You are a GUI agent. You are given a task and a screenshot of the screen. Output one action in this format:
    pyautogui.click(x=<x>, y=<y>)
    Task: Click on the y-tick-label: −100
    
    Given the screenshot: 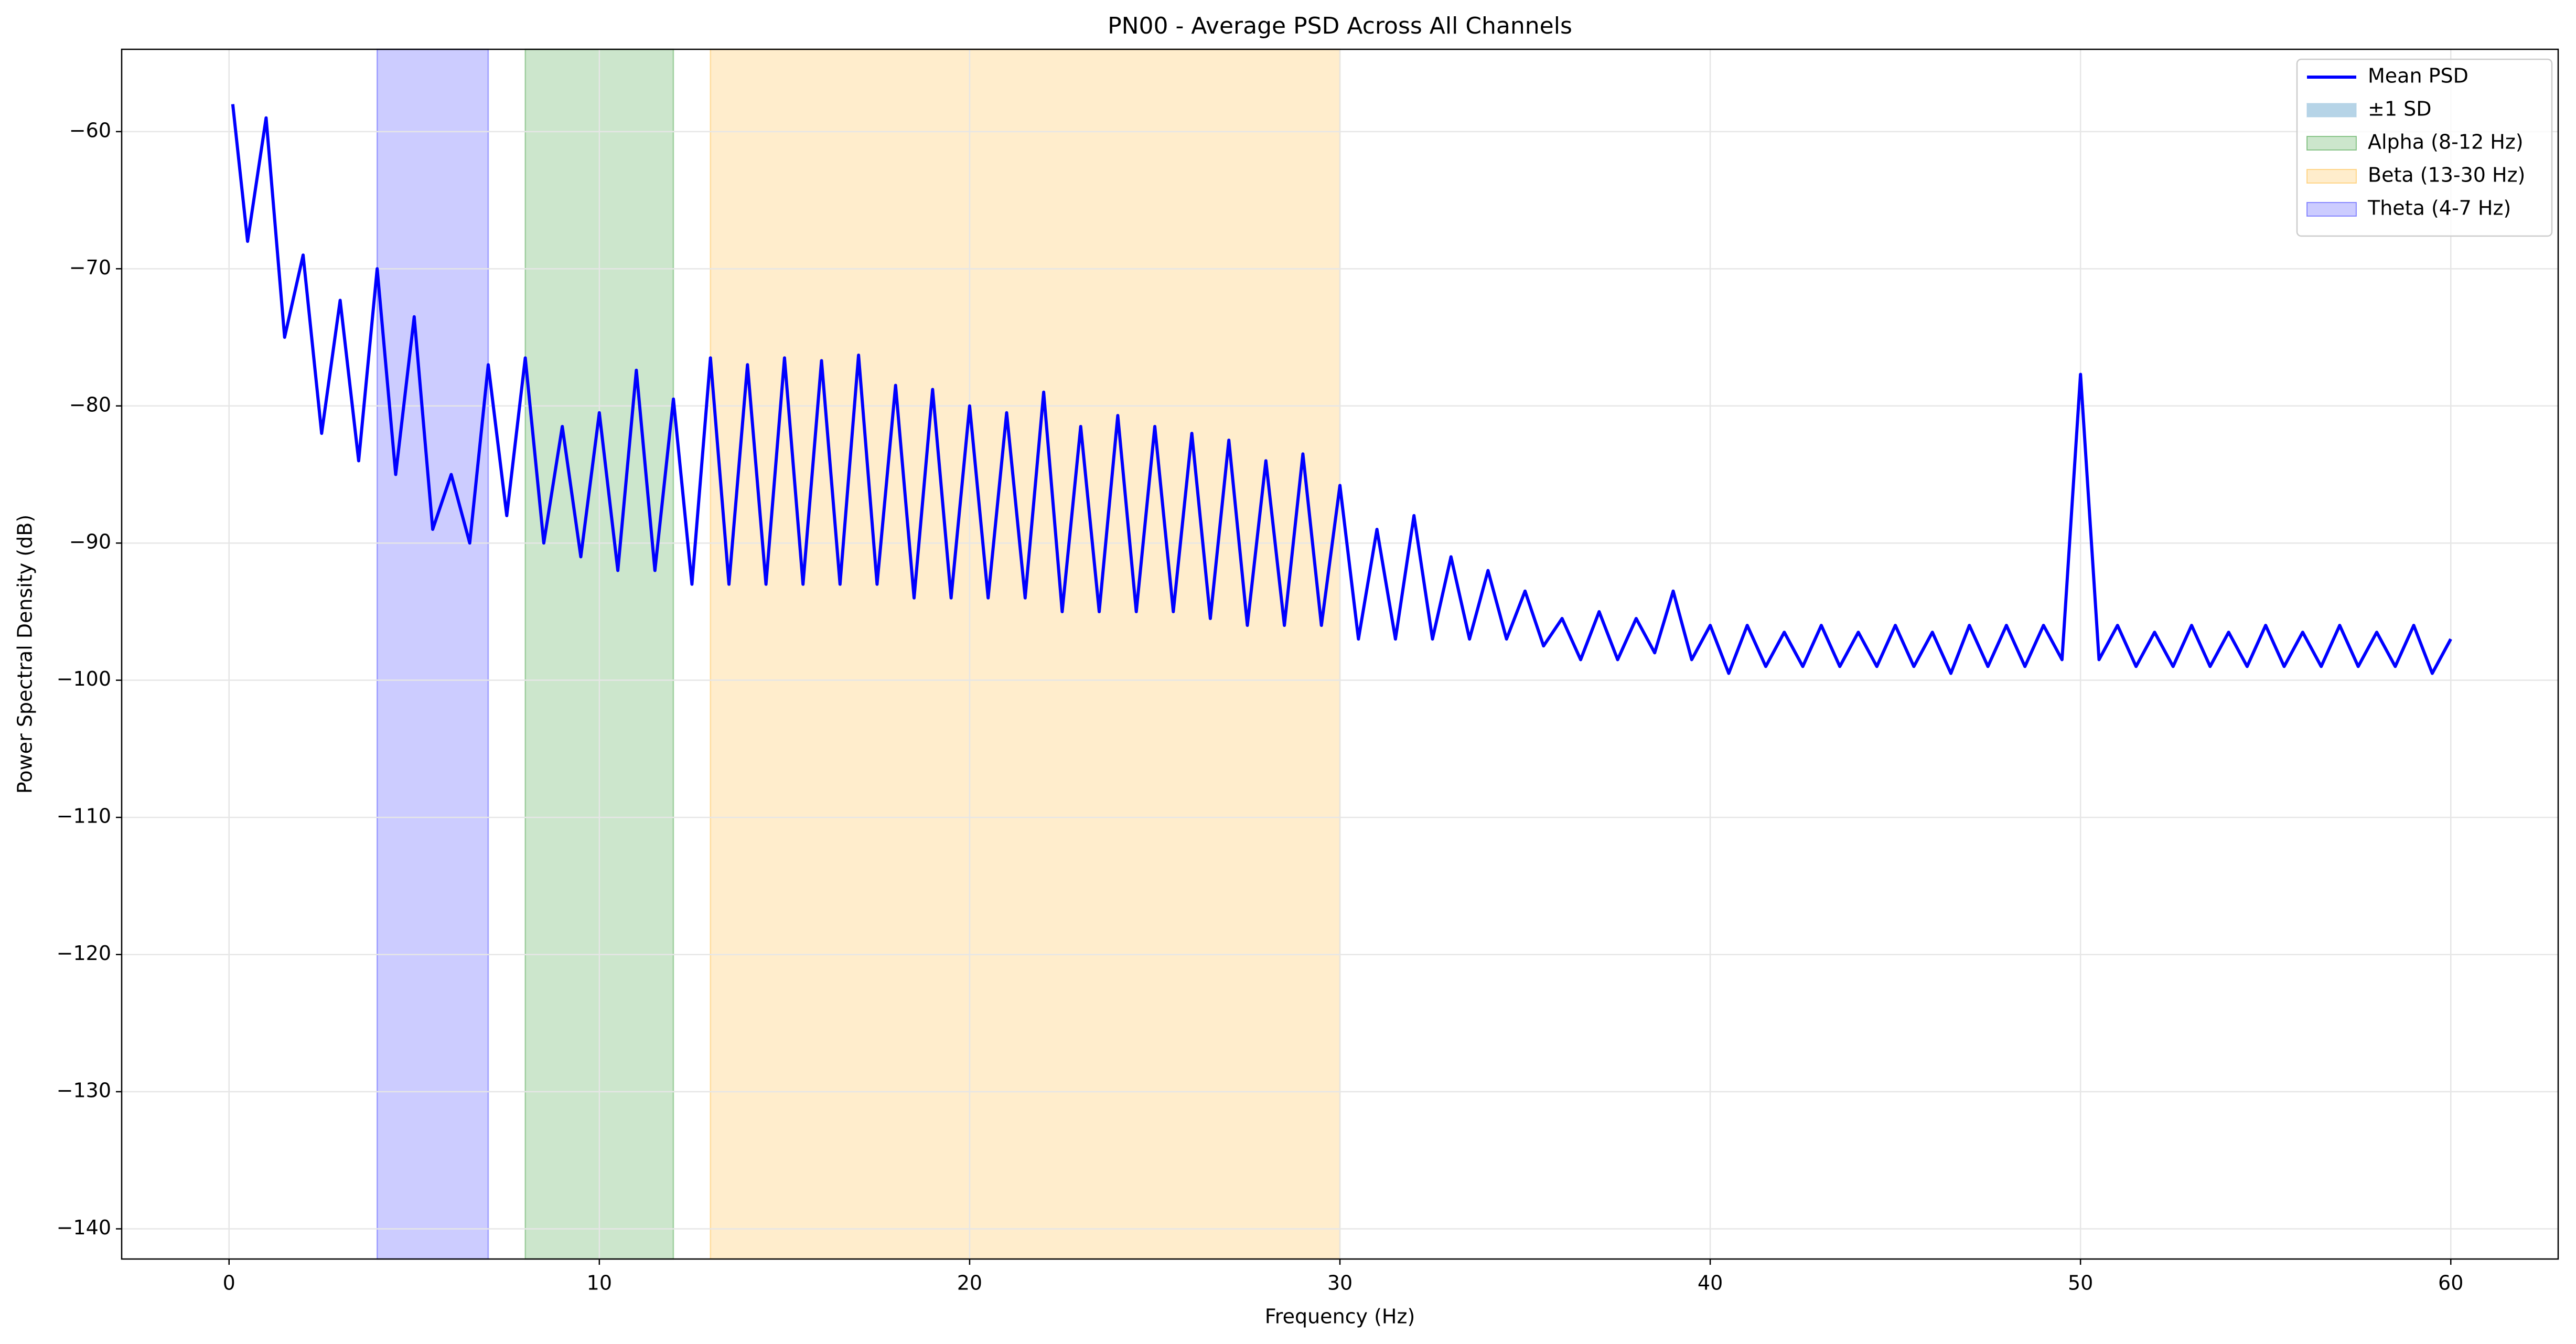 What is the action you would take?
    pyautogui.click(x=84, y=678)
    